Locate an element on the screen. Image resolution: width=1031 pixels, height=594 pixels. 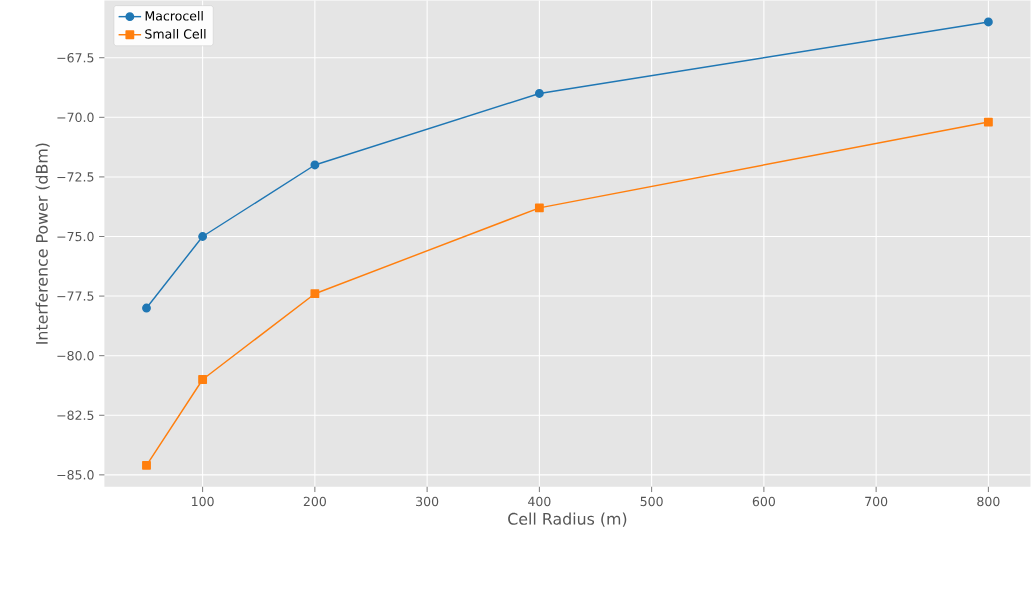
y-tick-label: −82.5 is located at coordinates (75, 415).